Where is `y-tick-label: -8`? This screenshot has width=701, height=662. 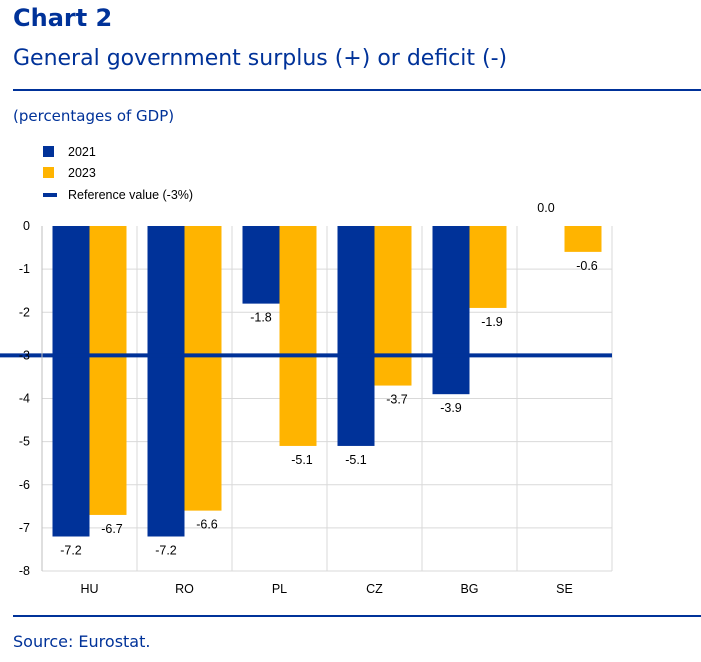
y-tick-label: -8 is located at coordinates (24, 571).